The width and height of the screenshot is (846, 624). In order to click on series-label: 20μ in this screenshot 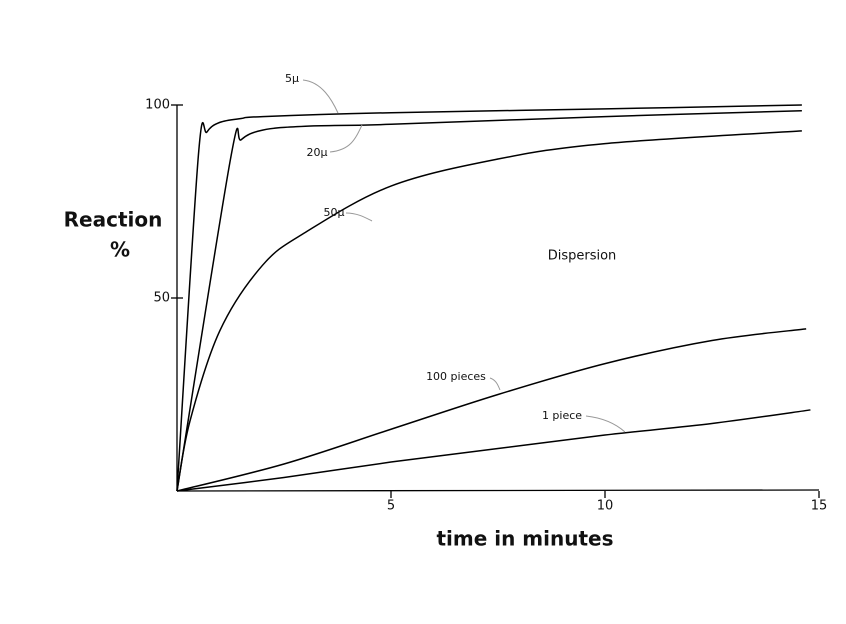, I will do `click(317, 152)`.